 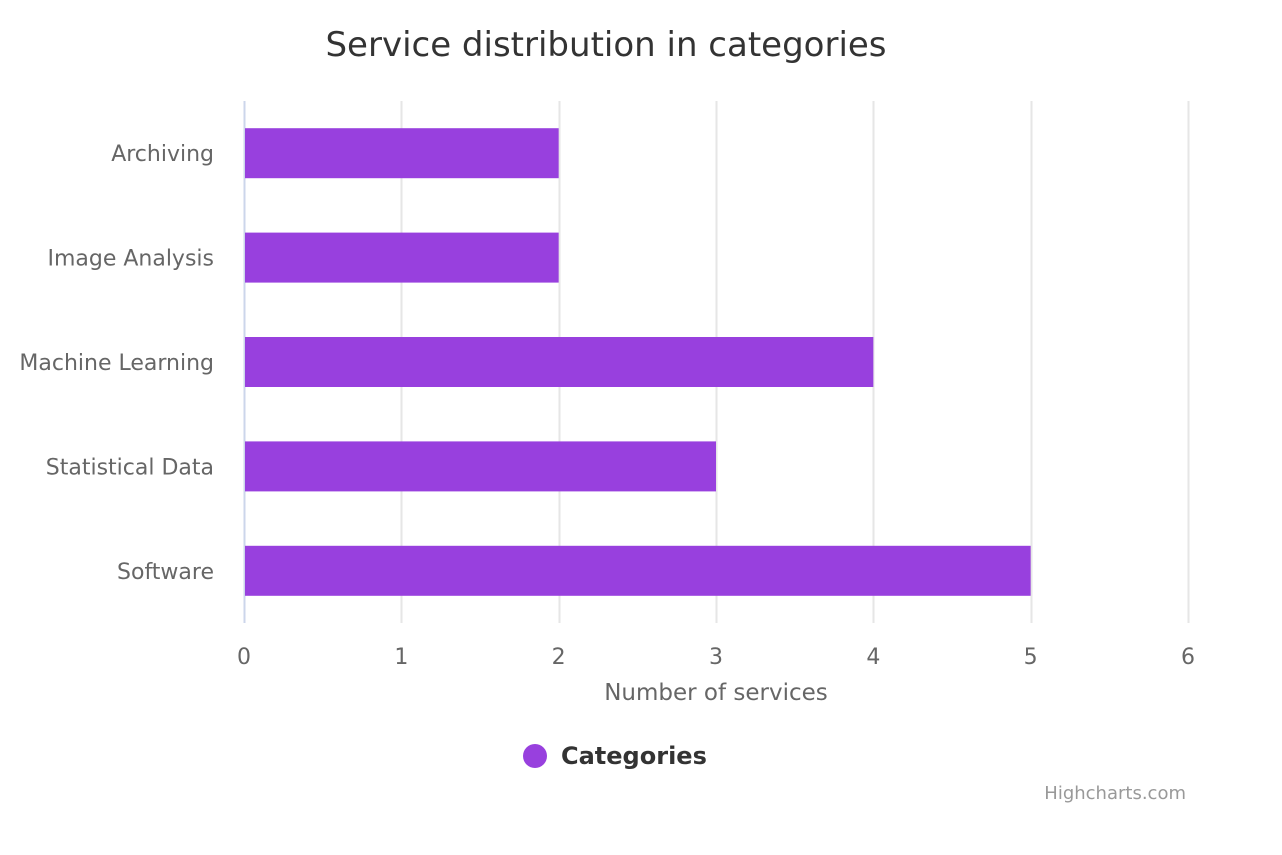 I want to click on chart-title: Service distribution in categories, so click(x=605, y=45).